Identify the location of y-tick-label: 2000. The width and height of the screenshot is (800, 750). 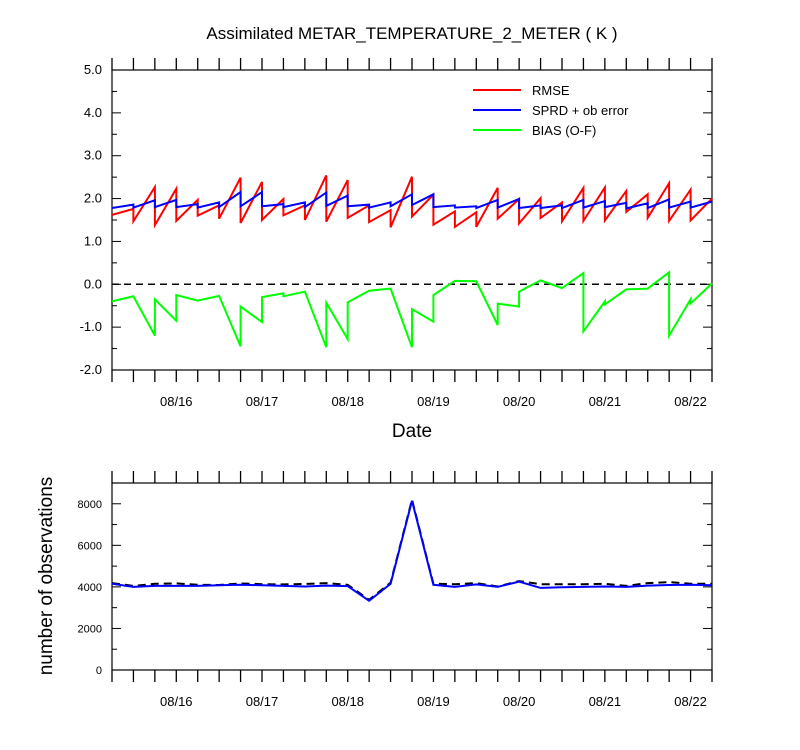
(90, 629).